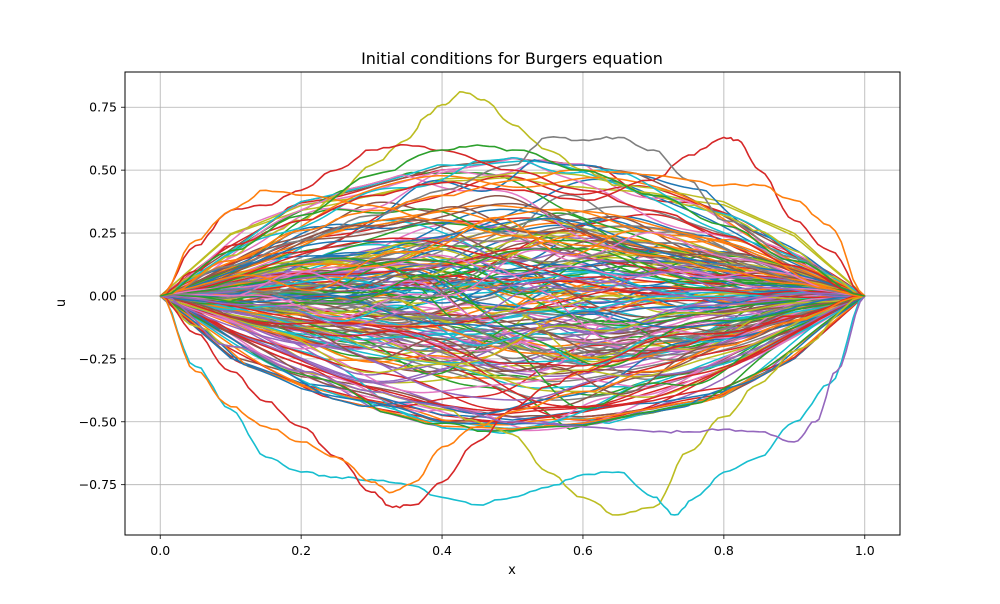  I want to click on highlighted-series-line, so click(512, 243).